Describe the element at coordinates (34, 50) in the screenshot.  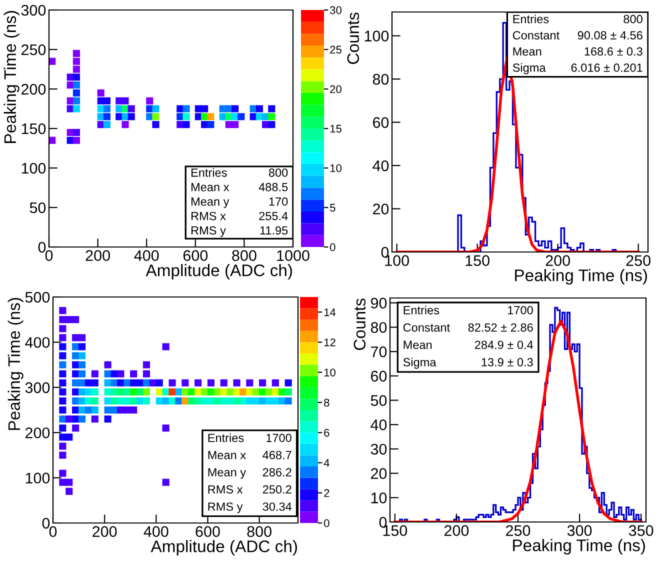
I see `y-tick-label: 250` at that location.